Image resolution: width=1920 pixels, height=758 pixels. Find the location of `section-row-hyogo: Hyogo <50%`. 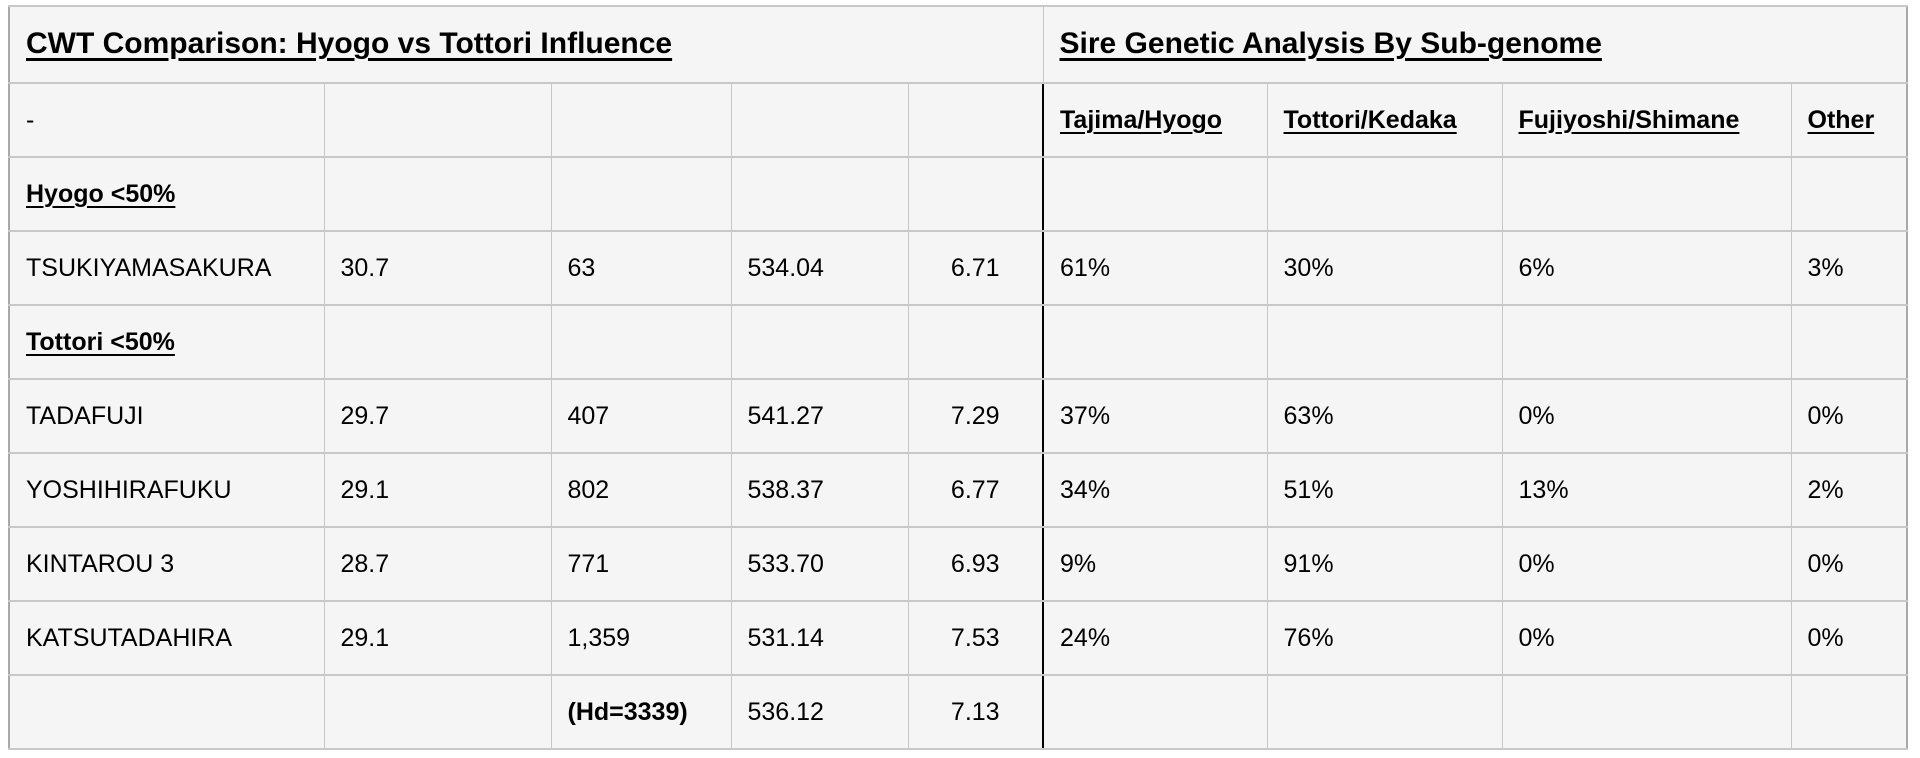

section-row-hyogo: Hyogo <50% is located at coordinates (958, 194).